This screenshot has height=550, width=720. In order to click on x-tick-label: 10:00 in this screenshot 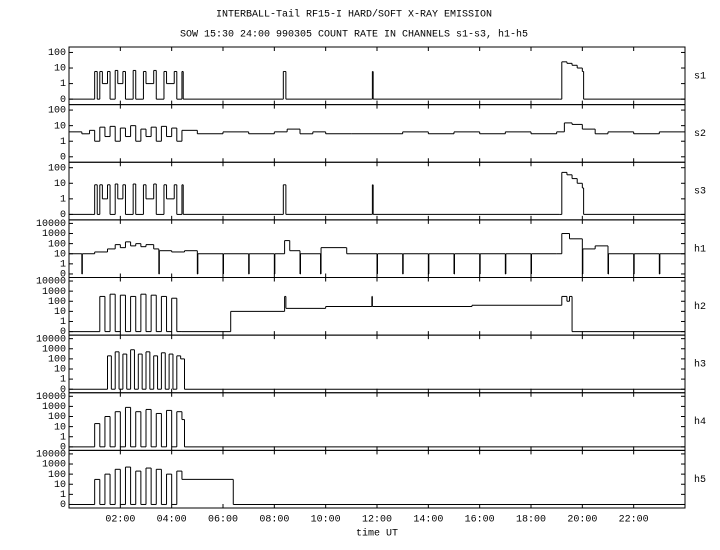, I will do `click(326, 520)`.